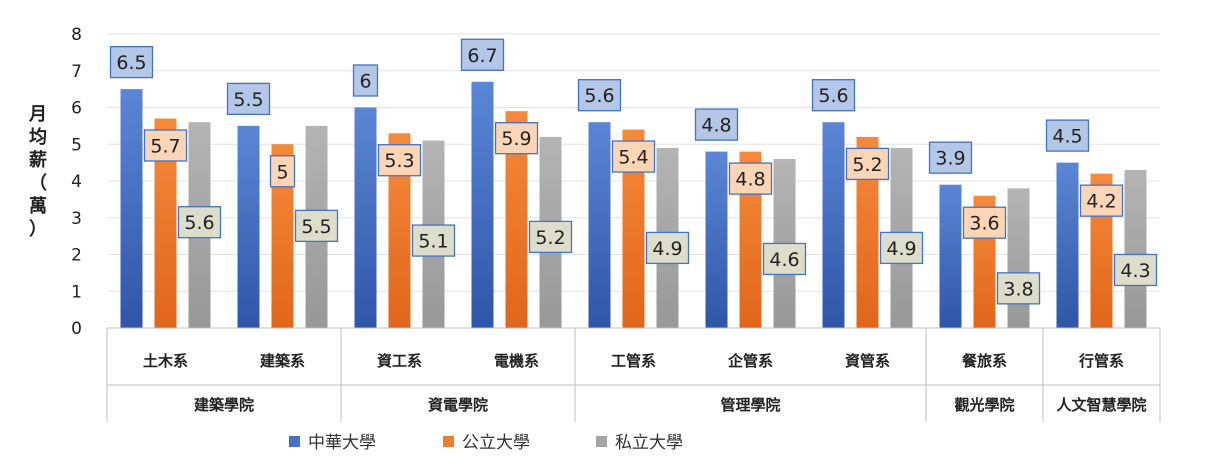 This screenshot has width=1217, height=470. What do you see at coordinates (76, 145) in the screenshot?
I see `y-tick-label: 5` at bounding box center [76, 145].